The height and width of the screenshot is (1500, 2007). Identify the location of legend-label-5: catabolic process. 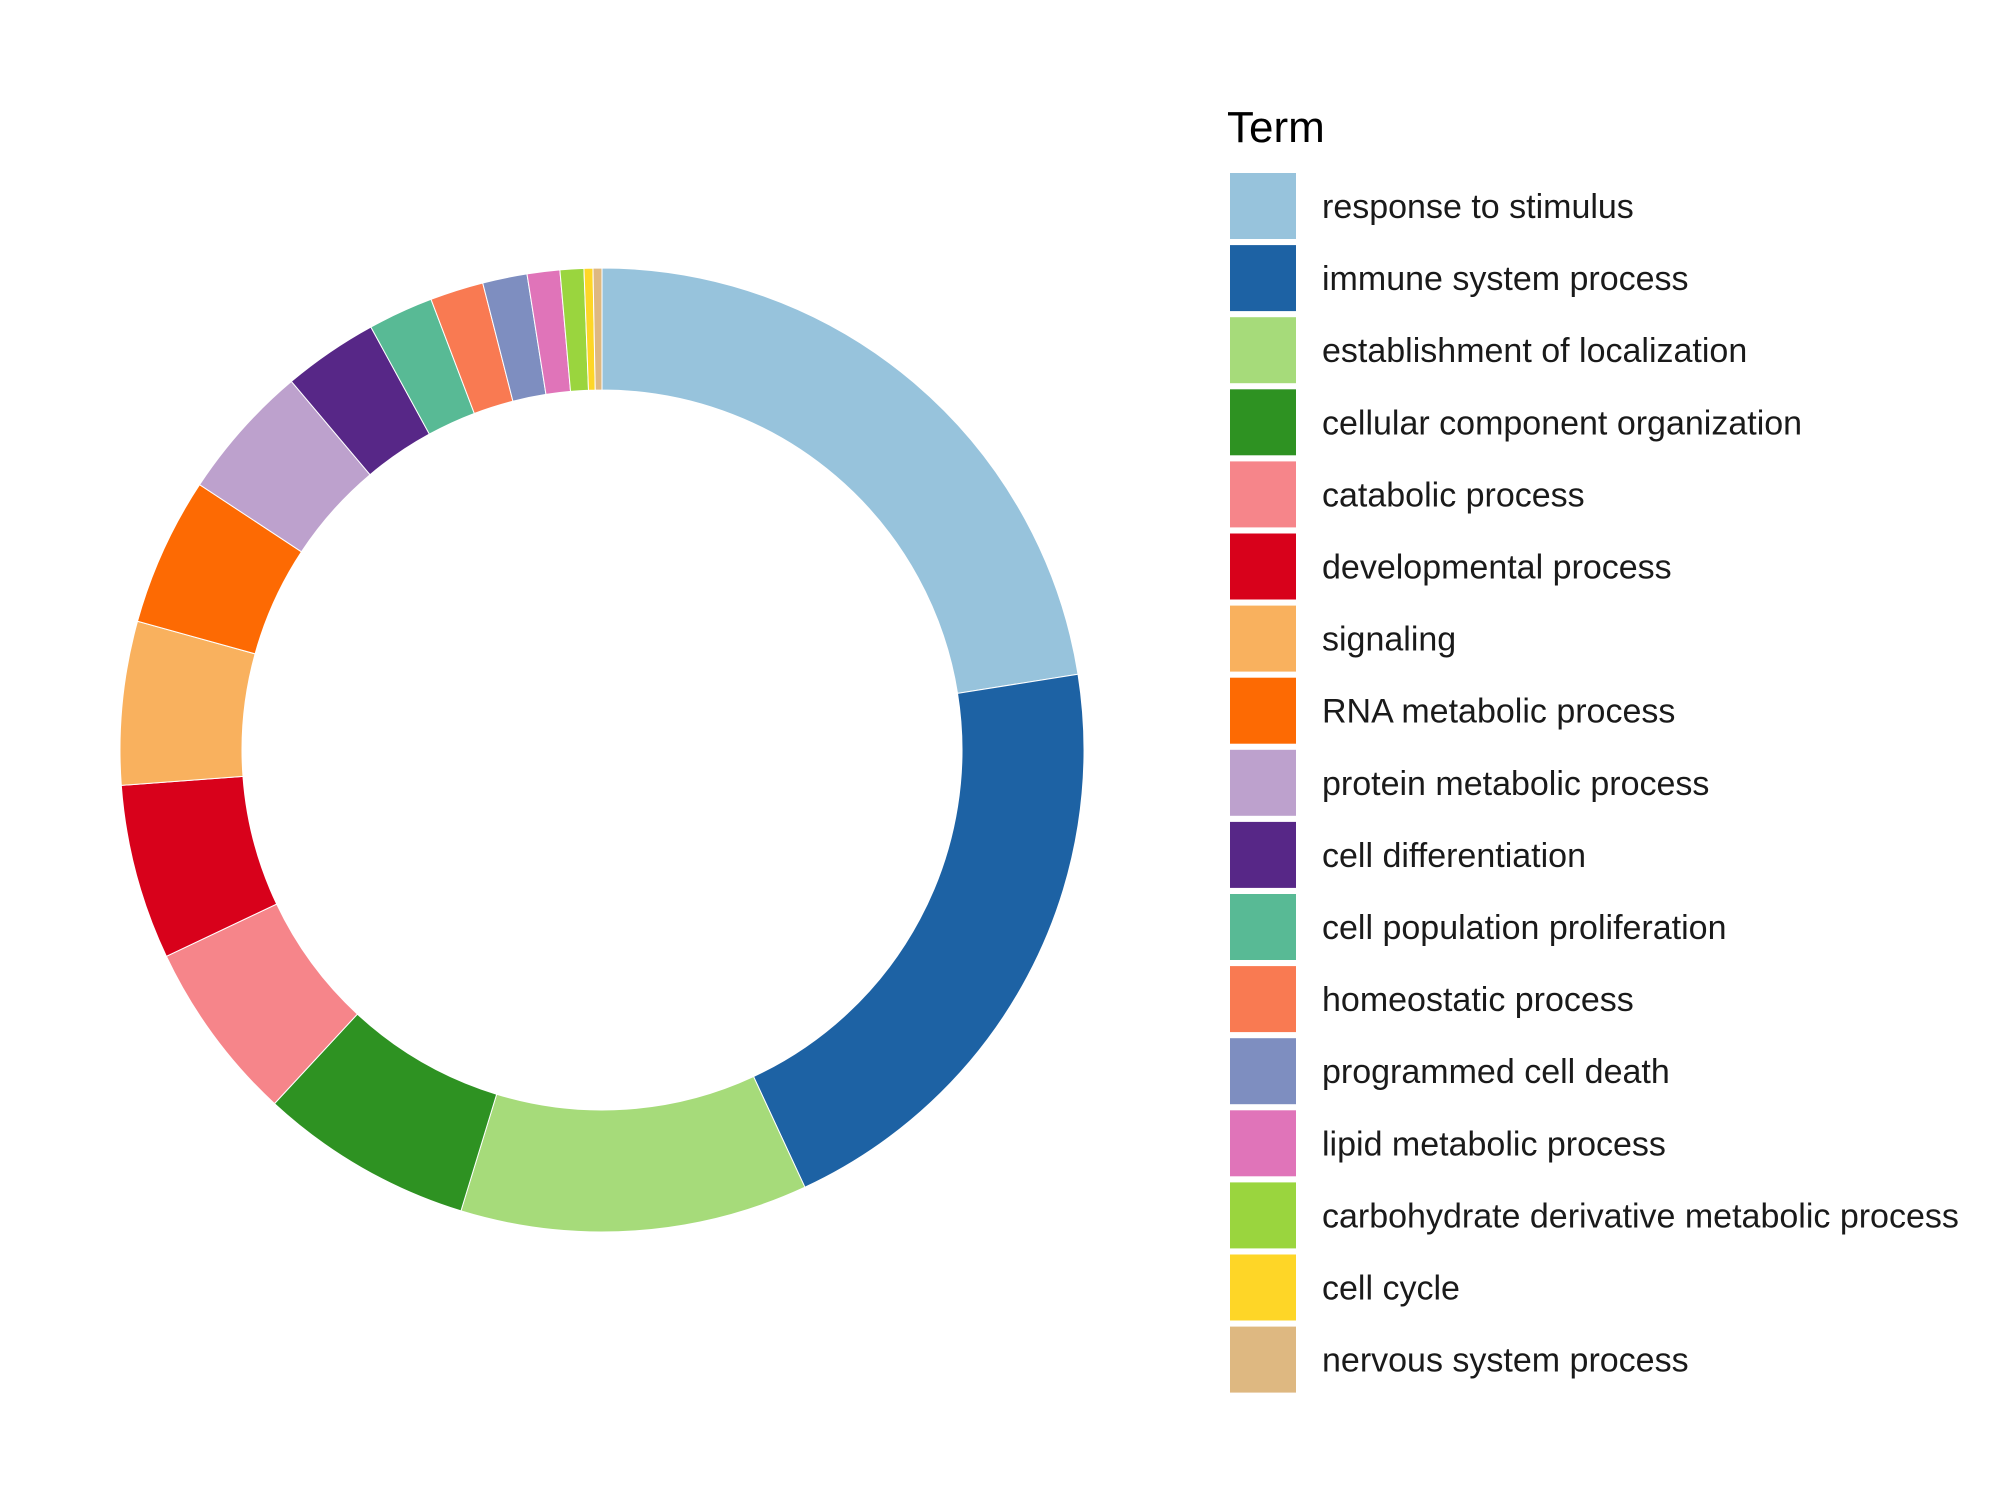
(1453, 495).